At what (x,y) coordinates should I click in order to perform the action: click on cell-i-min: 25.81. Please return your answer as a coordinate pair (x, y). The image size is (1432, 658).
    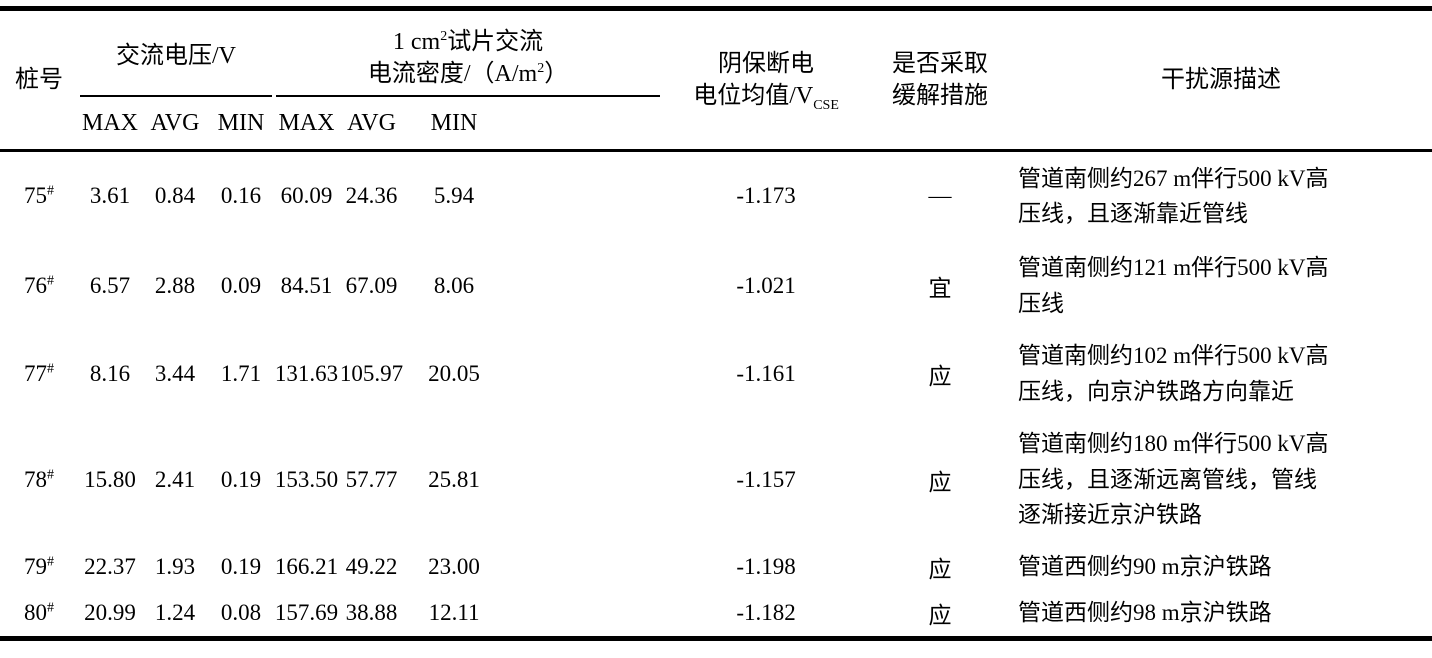
    Looking at the image, I should click on (454, 479).